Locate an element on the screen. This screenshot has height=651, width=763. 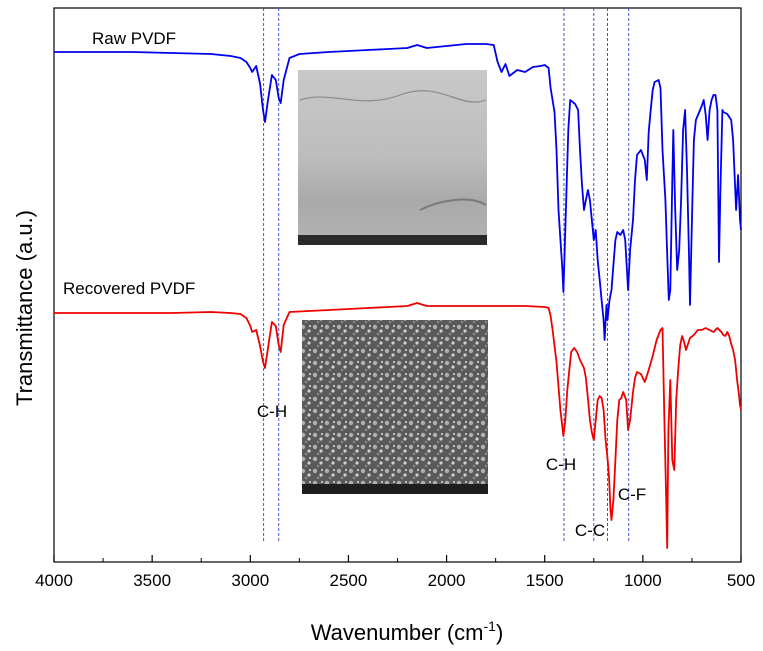
series-label-raw-pvdf: Raw PVDF is located at coordinates (134, 38).